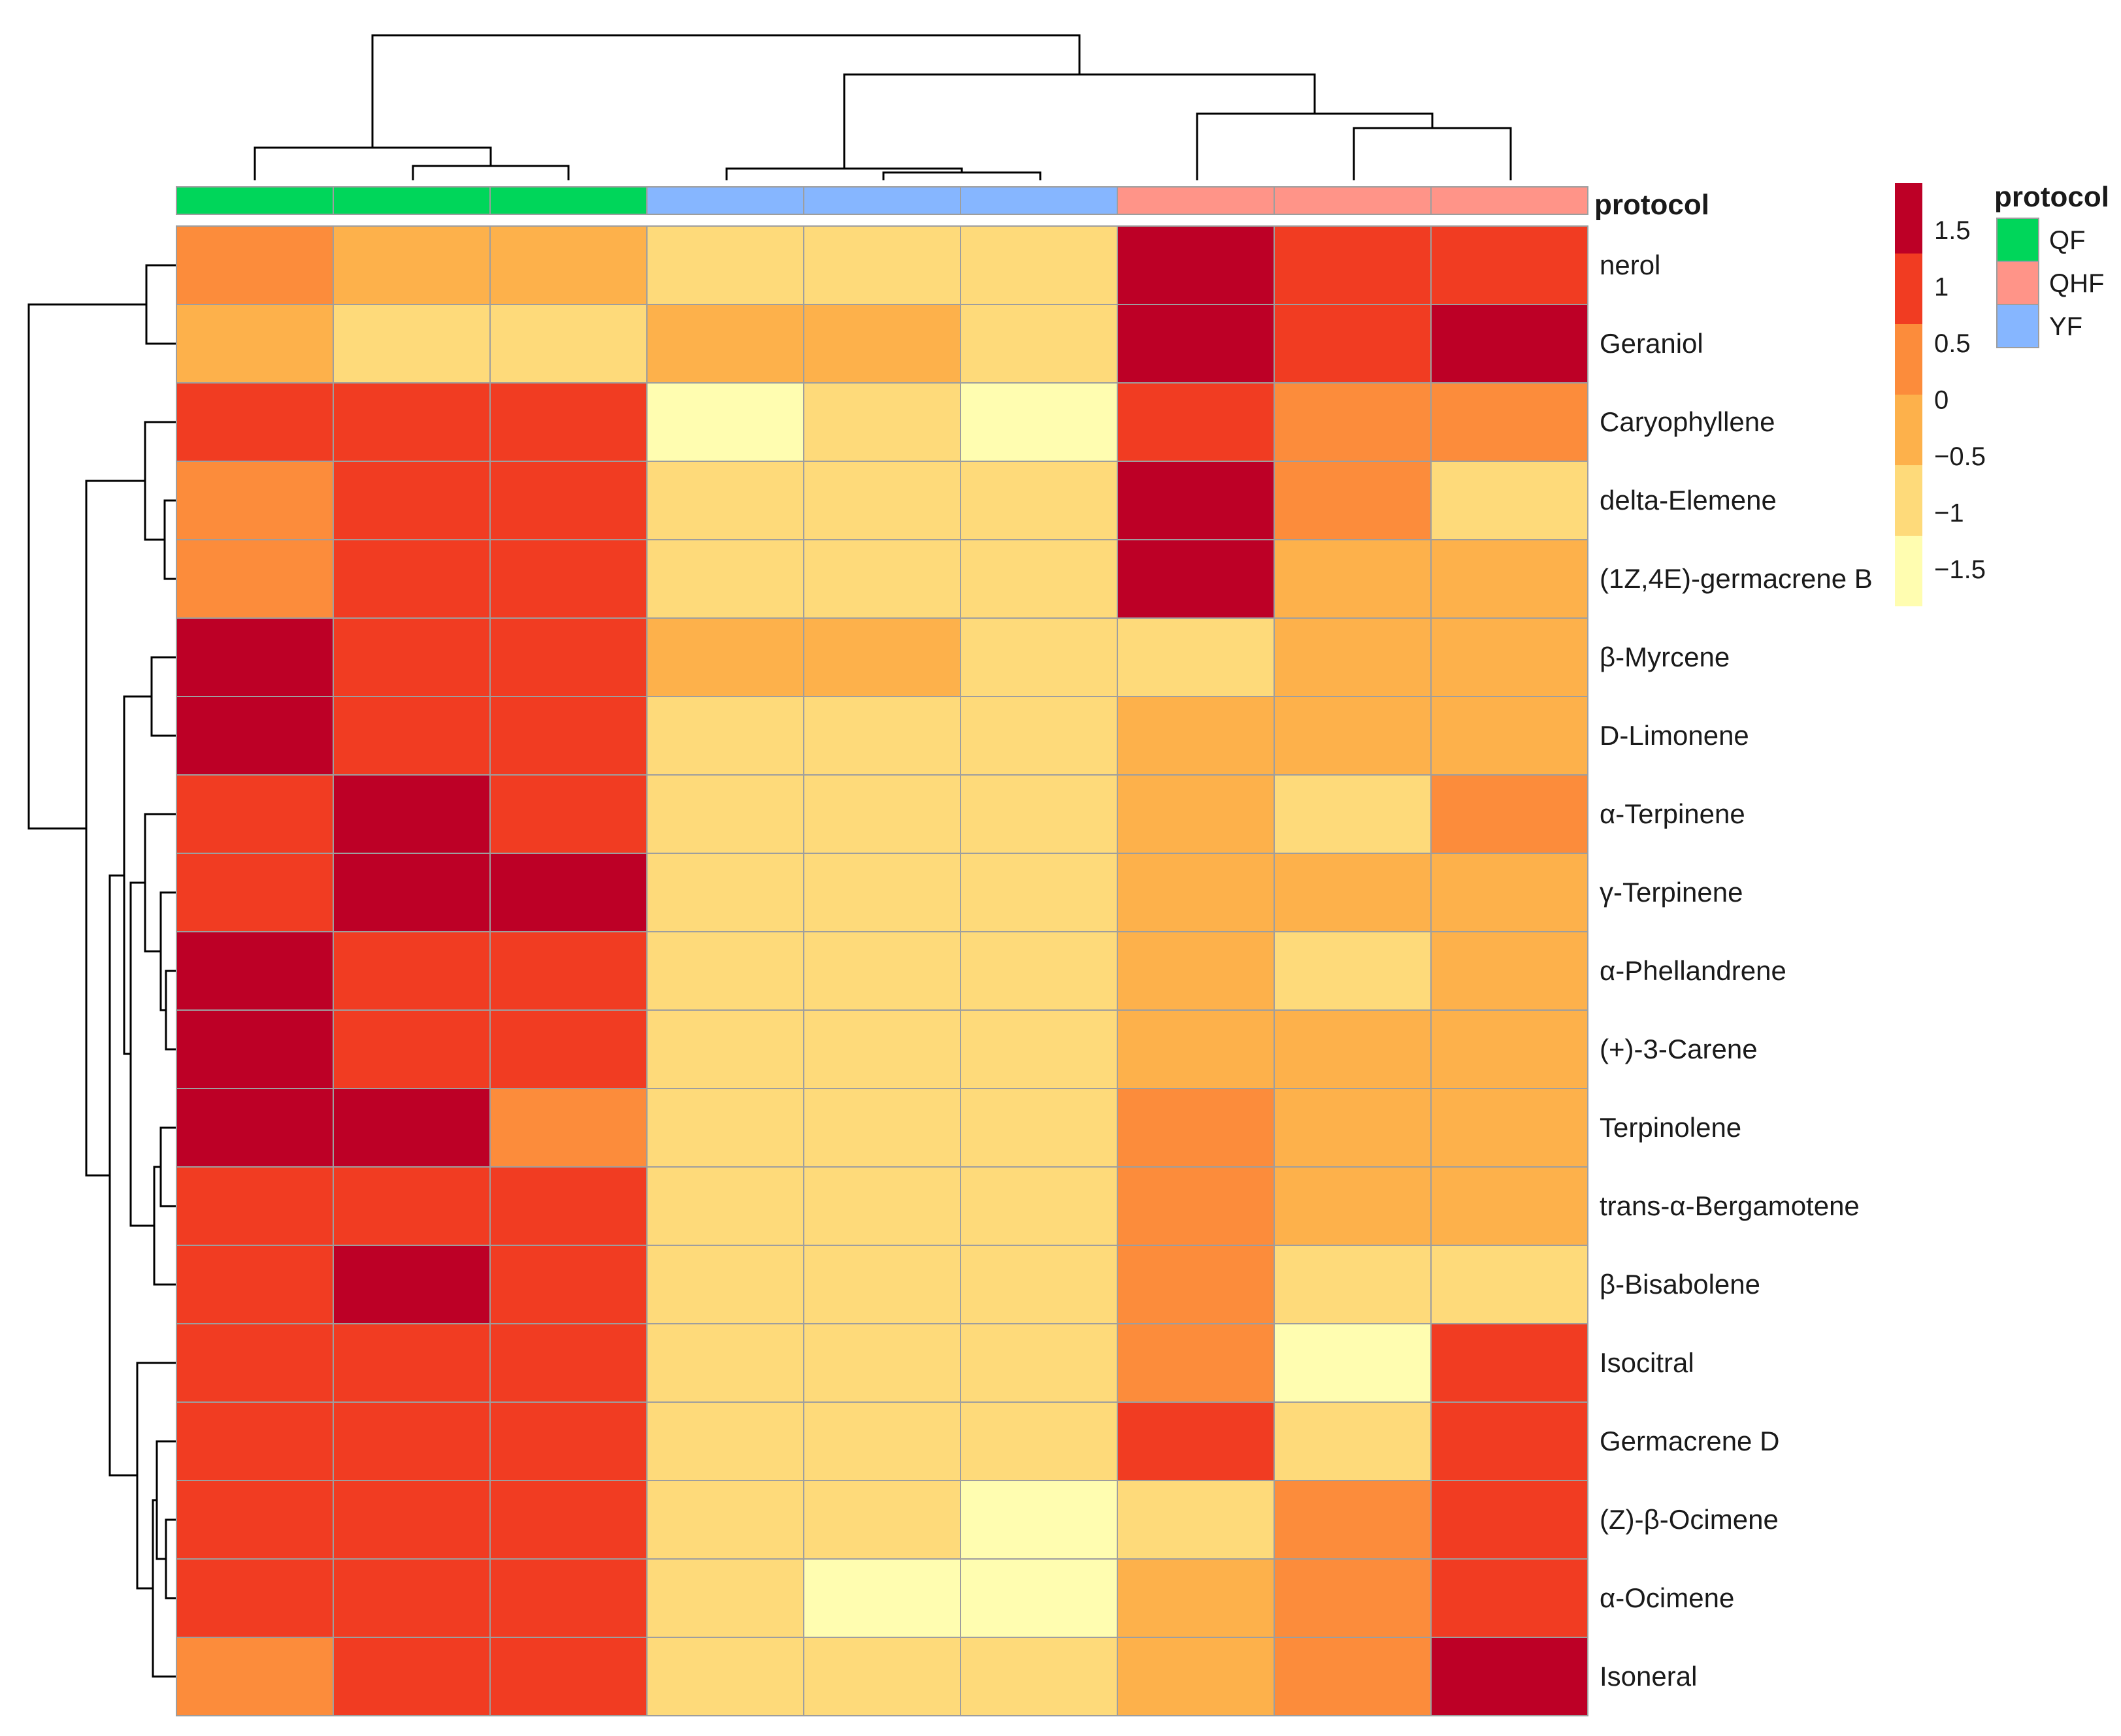 The image size is (2121, 1736). Describe the element at coordinates (2018, 240) in the screenshot. I see `legend-swatch-qf` at that location.